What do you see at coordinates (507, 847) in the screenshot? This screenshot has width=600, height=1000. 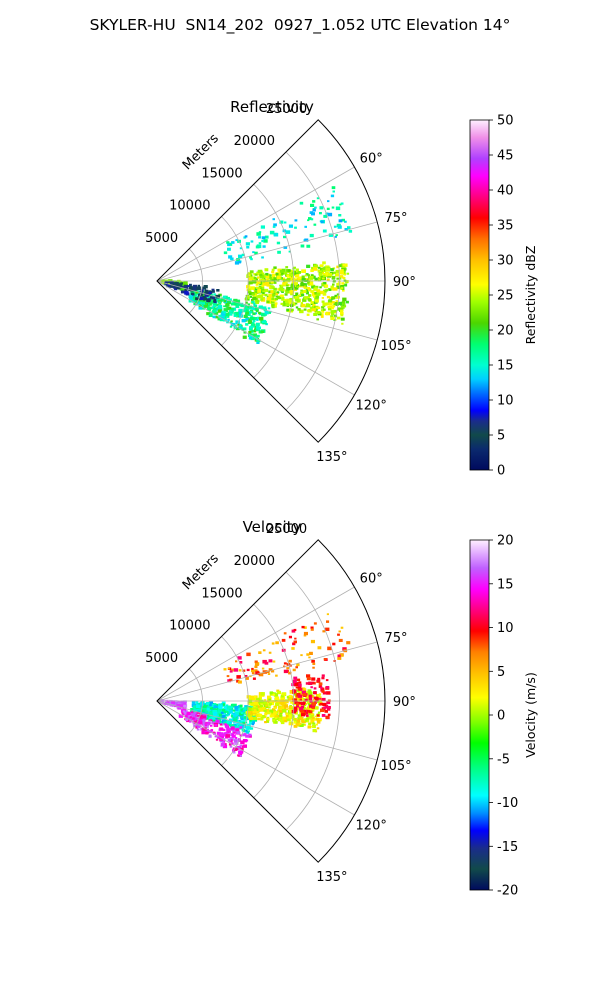 I see `colorbar-tick-label: -15` at bounding box center [507, 847].